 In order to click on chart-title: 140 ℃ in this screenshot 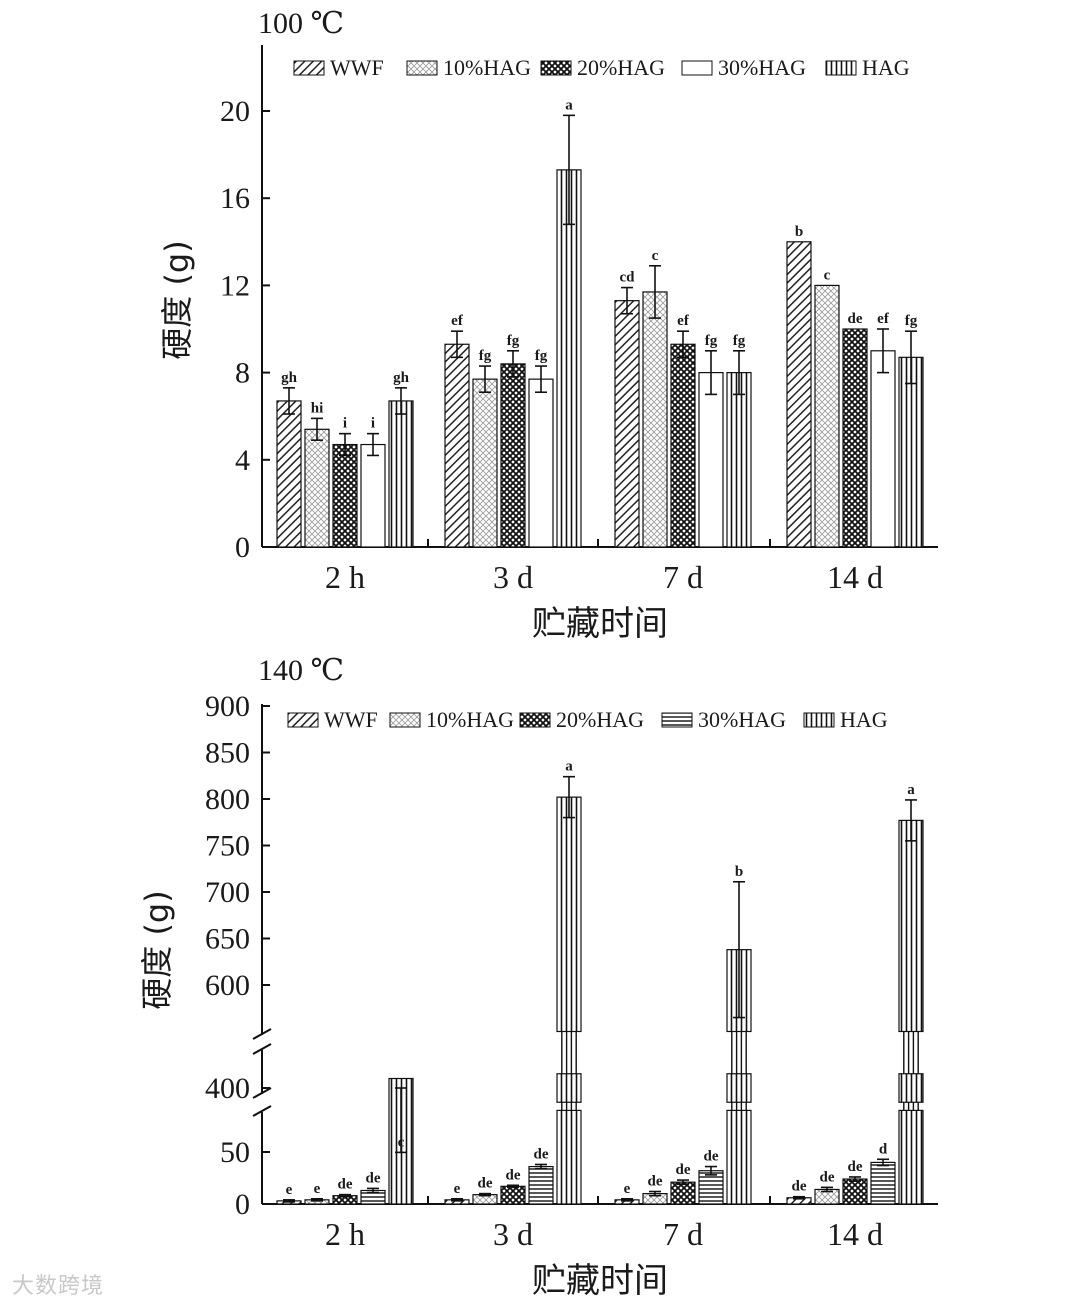, I will do `click(301, 670)`.